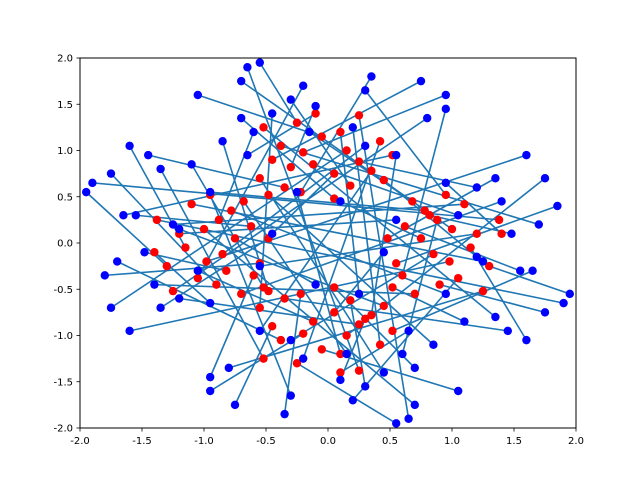  What do you see at coordinates (63, 382) in the screenshot?
I see `y-tick-label-1: -1.5` at bounding box center [63, 382].